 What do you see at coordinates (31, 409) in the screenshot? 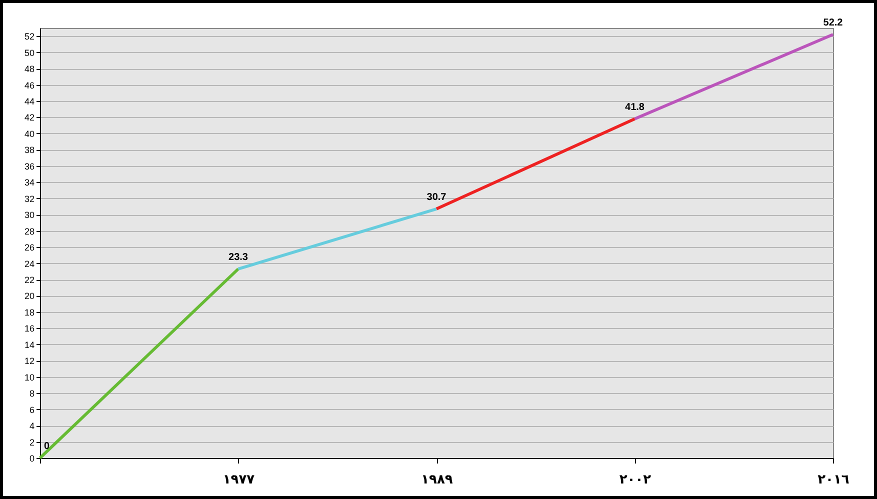
I see `y-tick-label: 6` at bounding box center [31, 409].